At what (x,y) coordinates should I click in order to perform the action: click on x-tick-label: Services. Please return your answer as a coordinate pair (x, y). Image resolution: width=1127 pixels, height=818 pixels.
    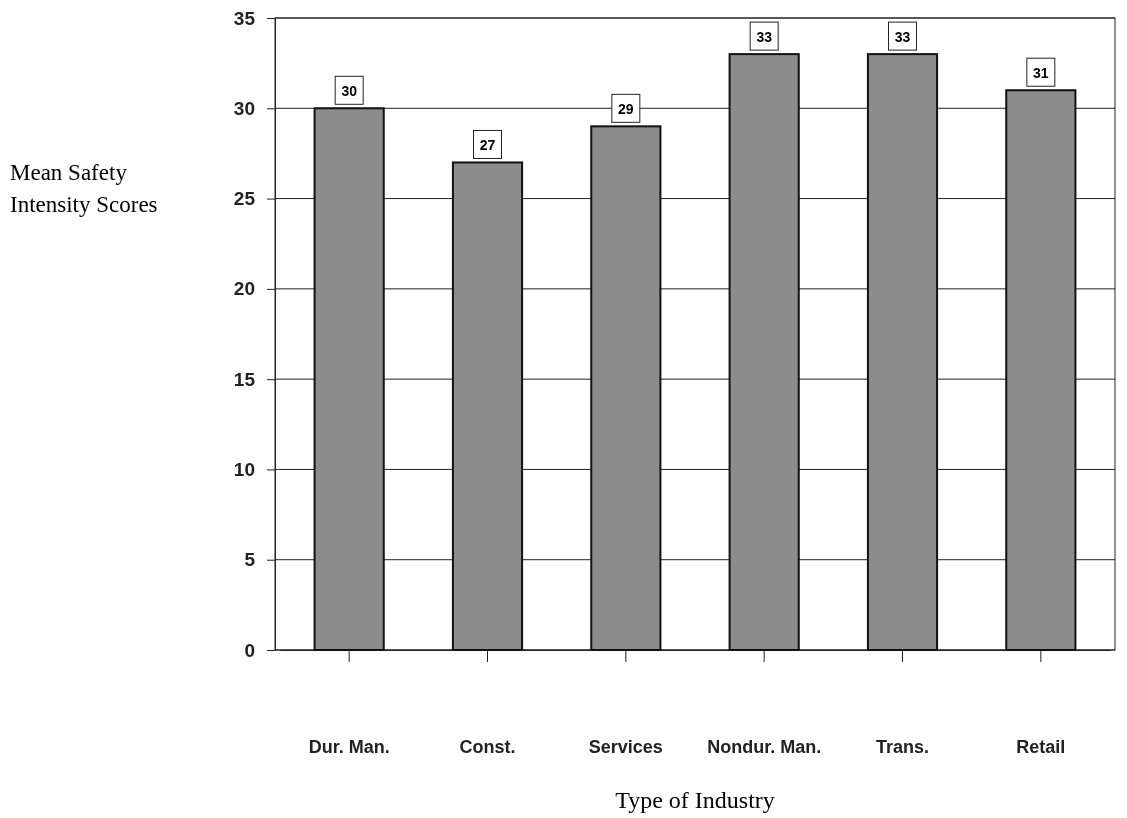
    Looking at the image, I should click on (625, 746).